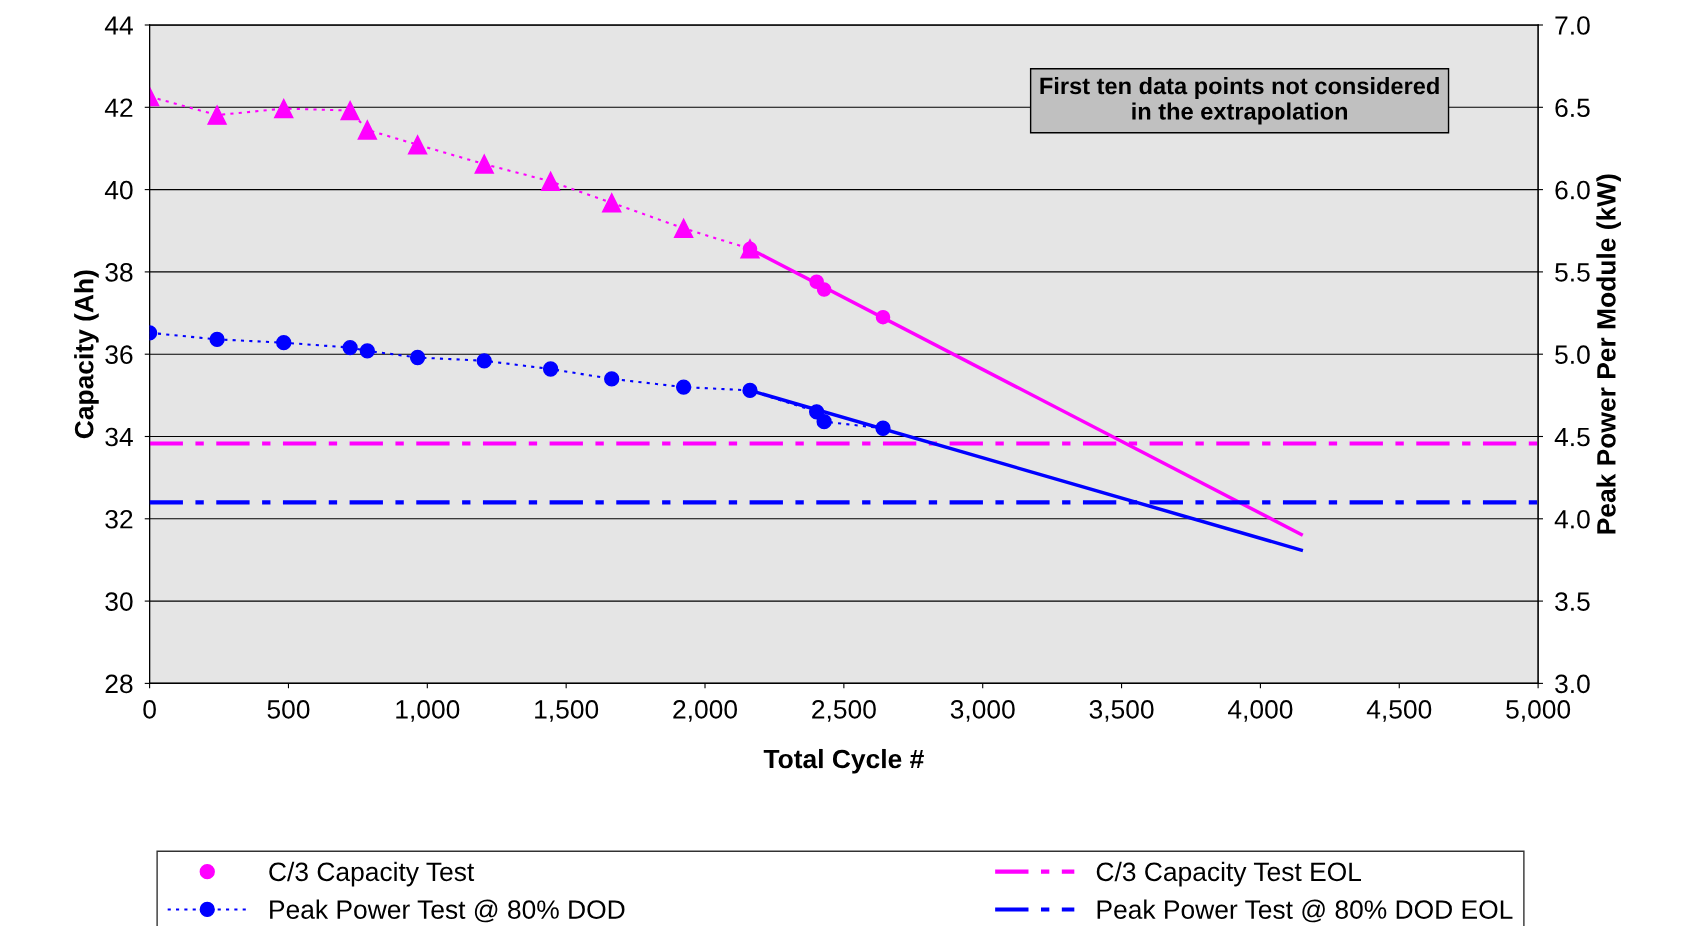  Describe the element at coordinates (119, 601) in the screenshot. I see `y-tick-label: 30` at that location.